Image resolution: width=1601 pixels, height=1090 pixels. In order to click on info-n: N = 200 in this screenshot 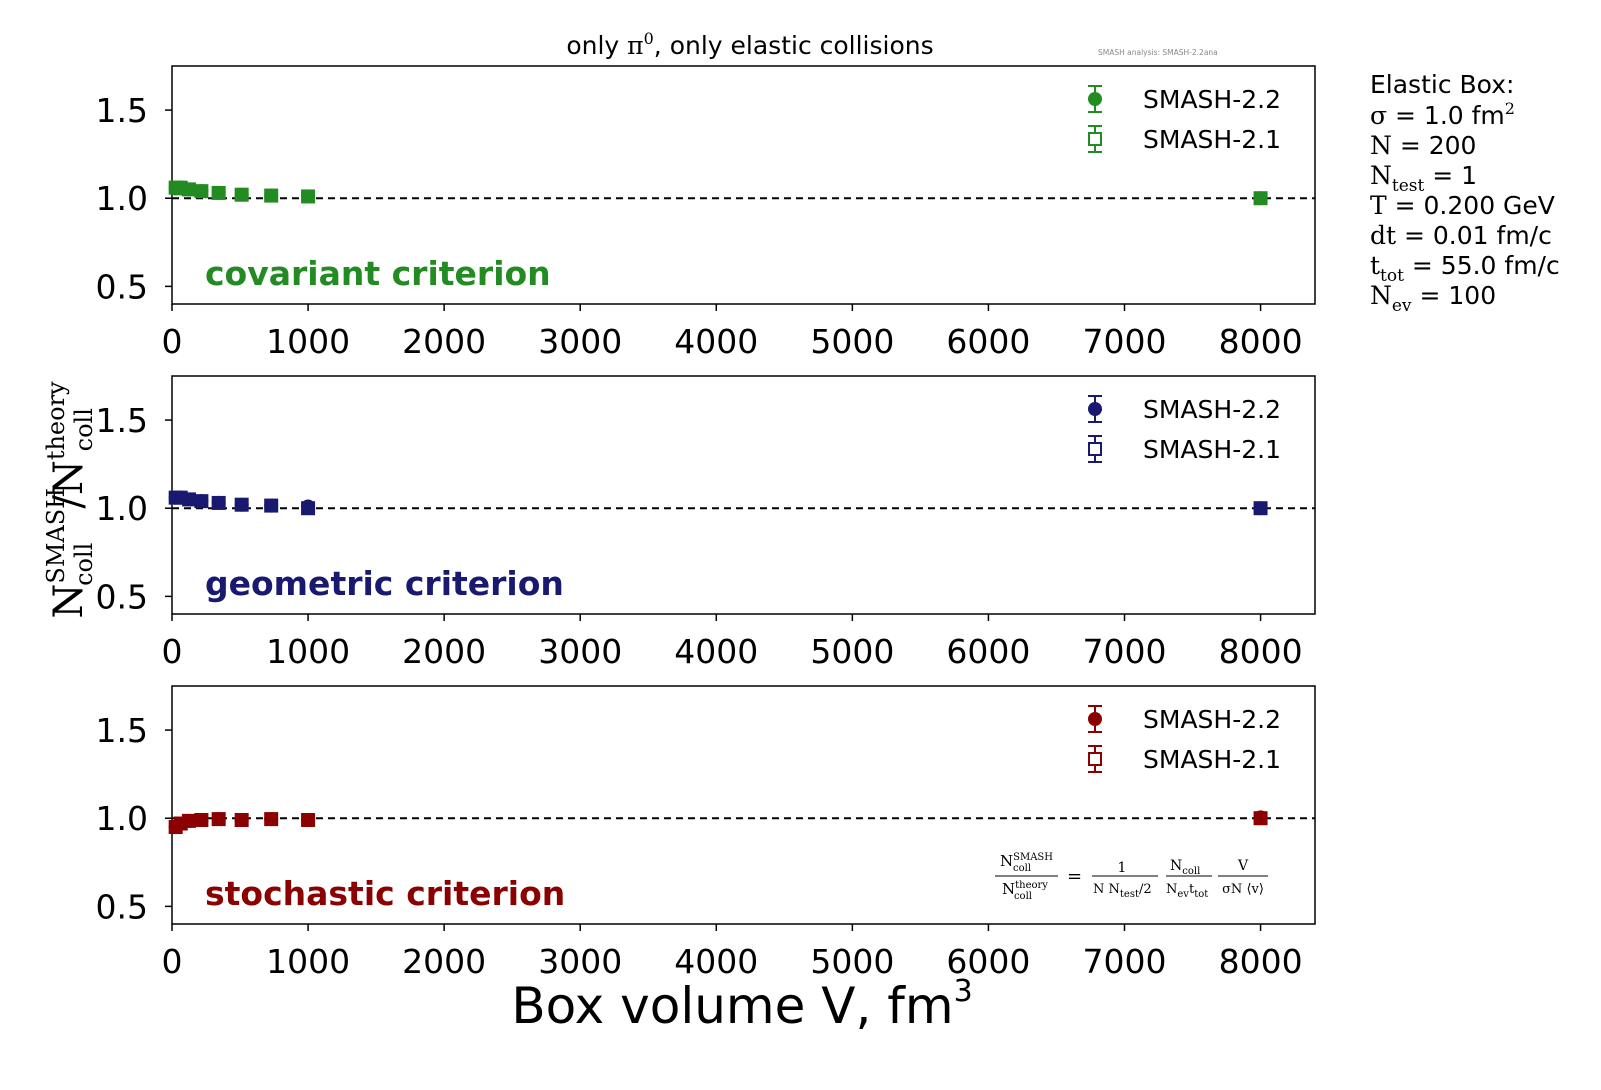, I will do `click(1423, 145)`.